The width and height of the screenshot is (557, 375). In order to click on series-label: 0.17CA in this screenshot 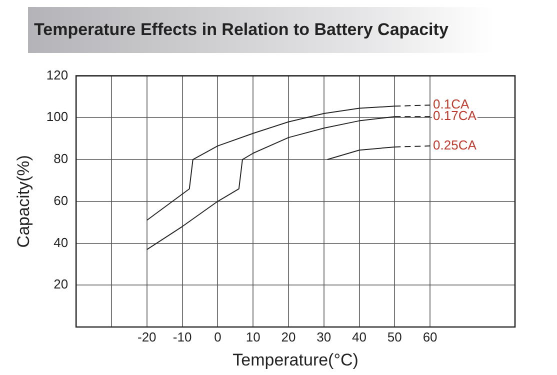, I will do `click(455, 116)`.